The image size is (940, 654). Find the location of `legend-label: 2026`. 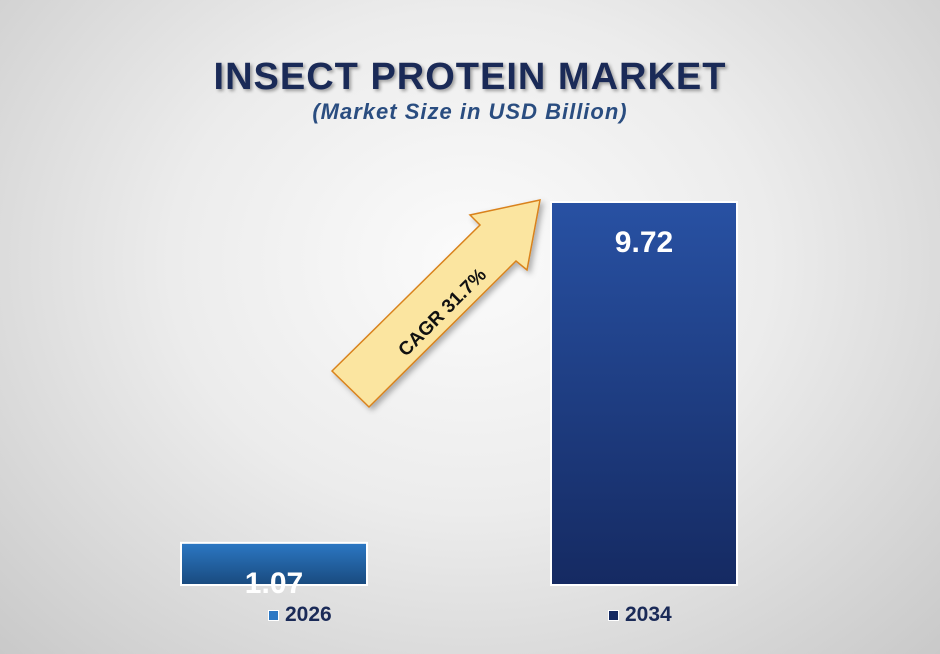

legend-label: 2026 is located at coordinates (308, 614).